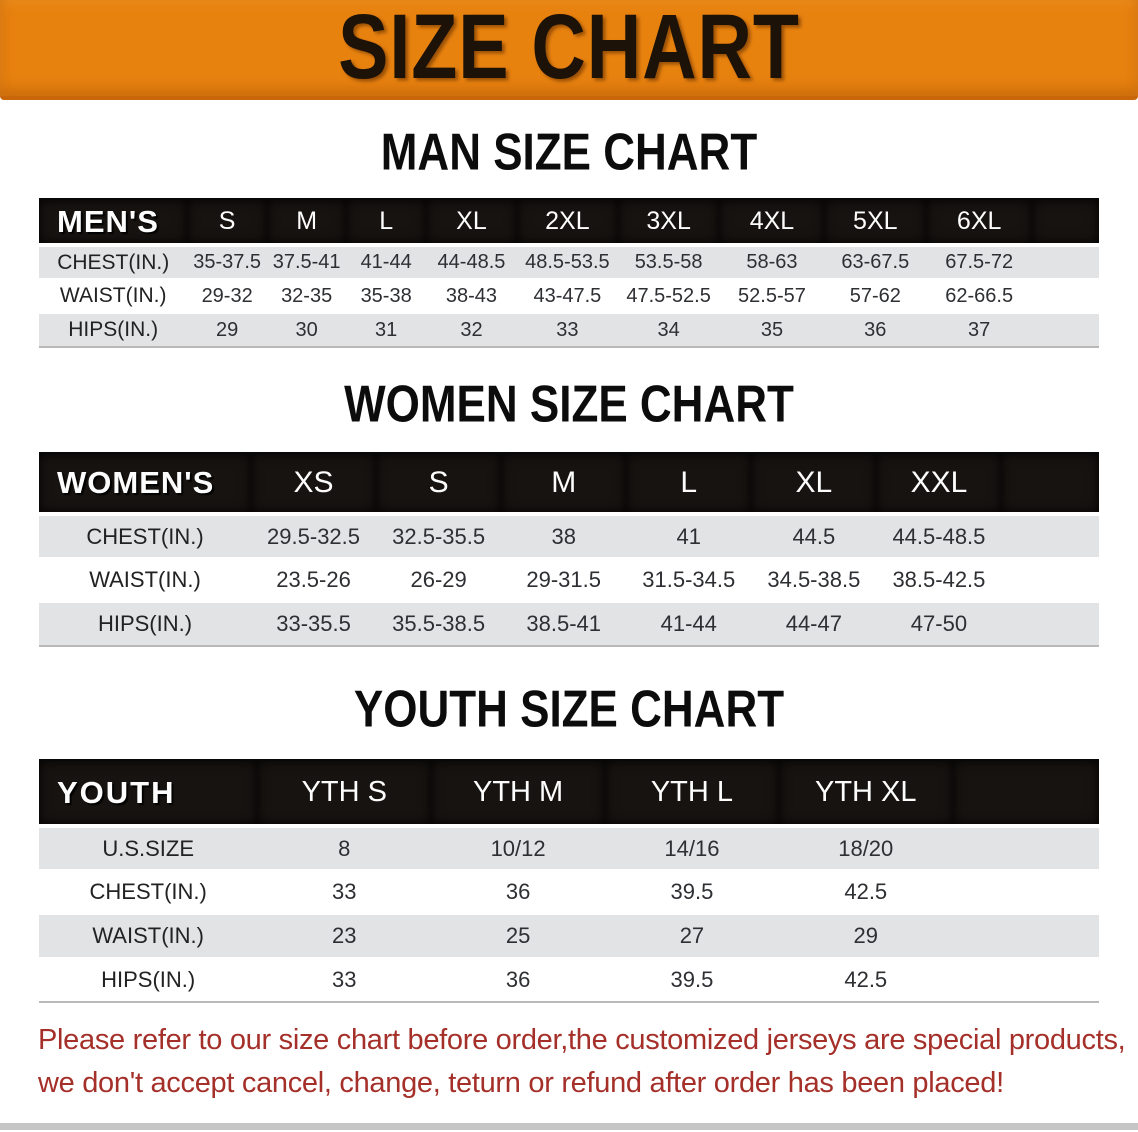  I want to click on size-cell: 67.5-72, so click(979, 261).